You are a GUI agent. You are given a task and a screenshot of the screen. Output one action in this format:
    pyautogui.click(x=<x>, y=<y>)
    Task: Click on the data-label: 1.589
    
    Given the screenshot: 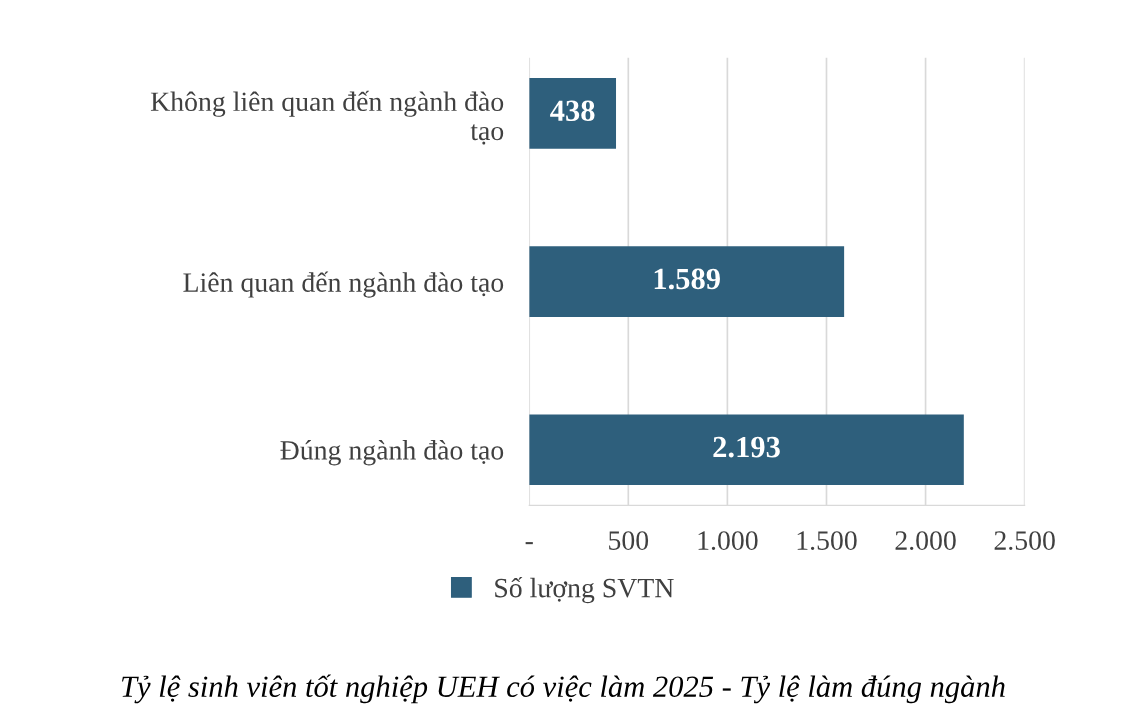 What is the action you would take?
    pyautogui.click(x=687, y=279)
    